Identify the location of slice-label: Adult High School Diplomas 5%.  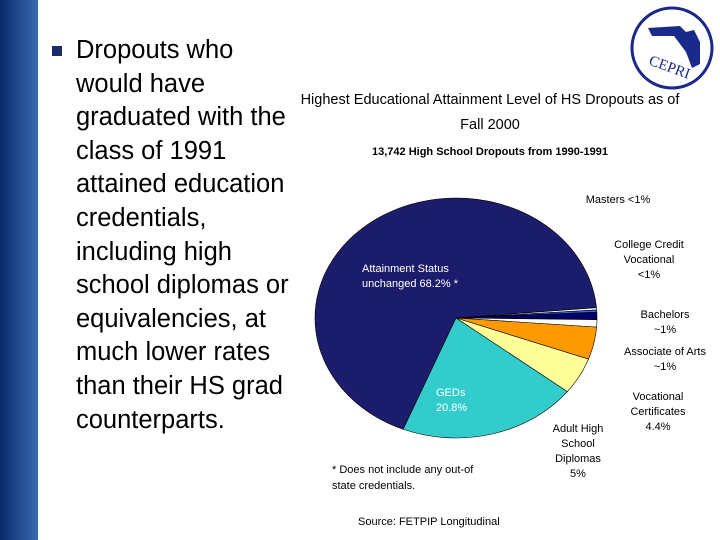
(578, 452).